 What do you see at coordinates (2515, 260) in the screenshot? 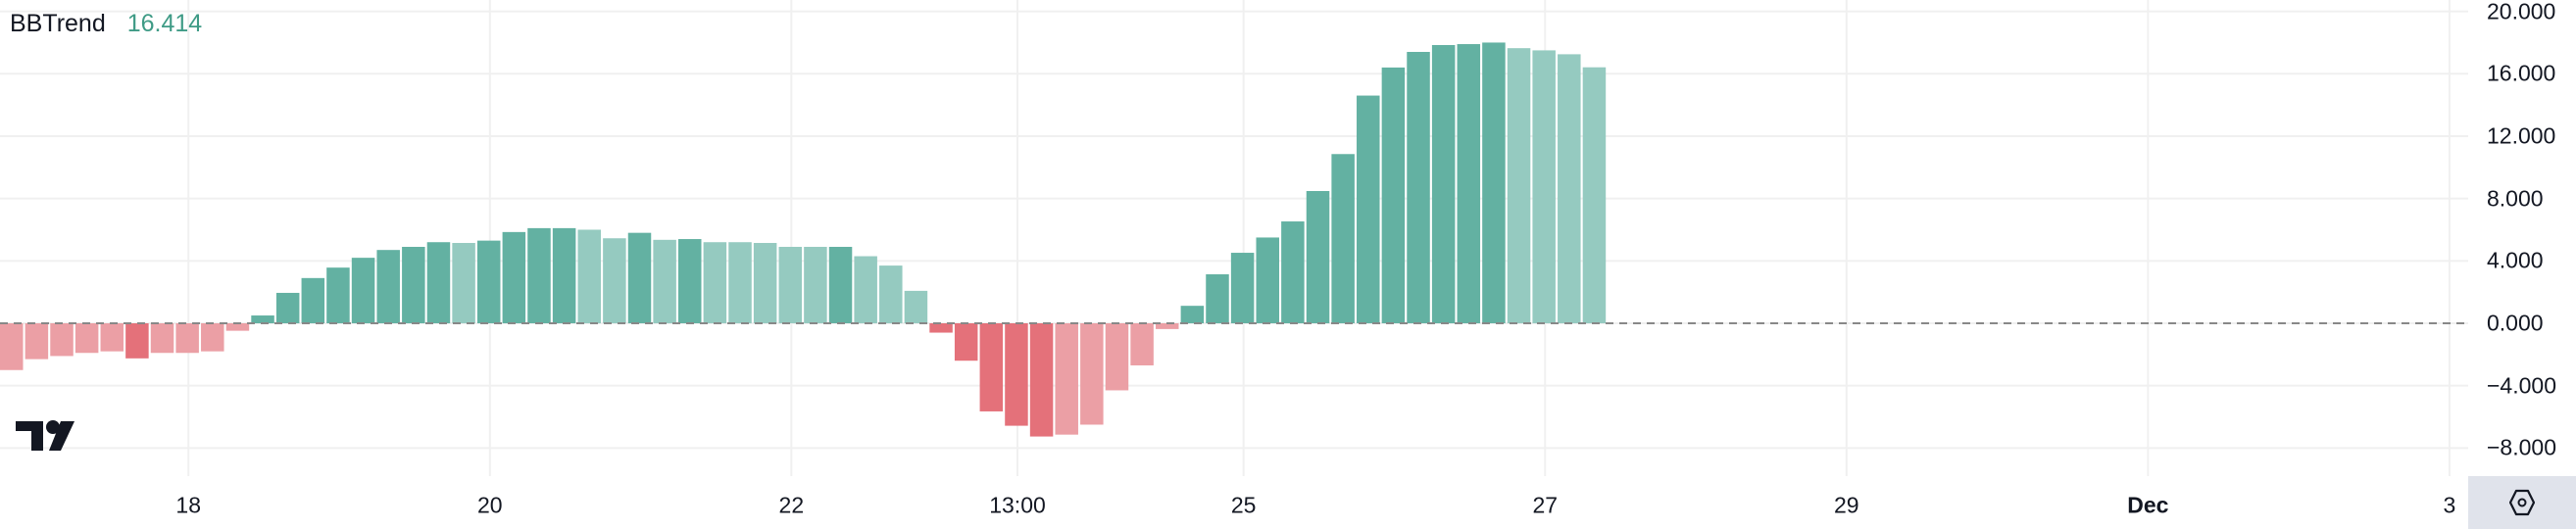
I see `y-tick-label: 4.000` at bounding box center [2515, 260].